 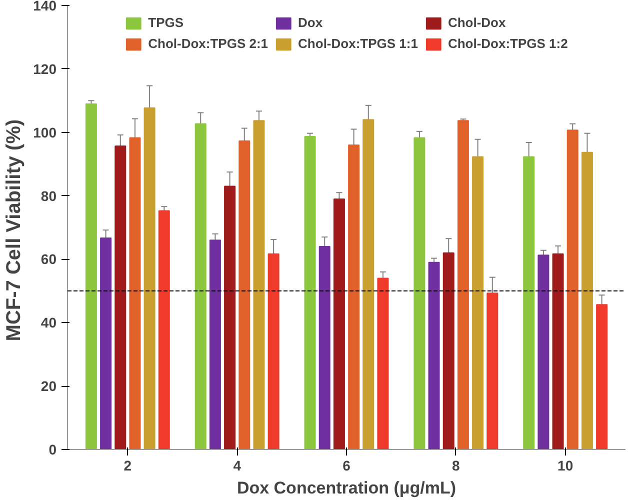 What do you see at coordinates (566, 466) in the screenshot?
I see `x-tick-label: 10` at bounding box center [566, 466].